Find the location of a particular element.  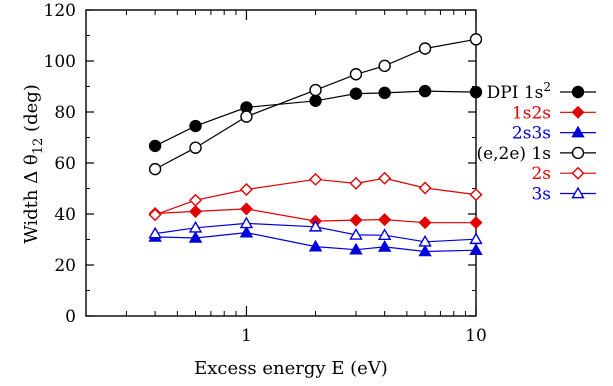

y-tick-label: 100 is located at coordinates (60, 62).